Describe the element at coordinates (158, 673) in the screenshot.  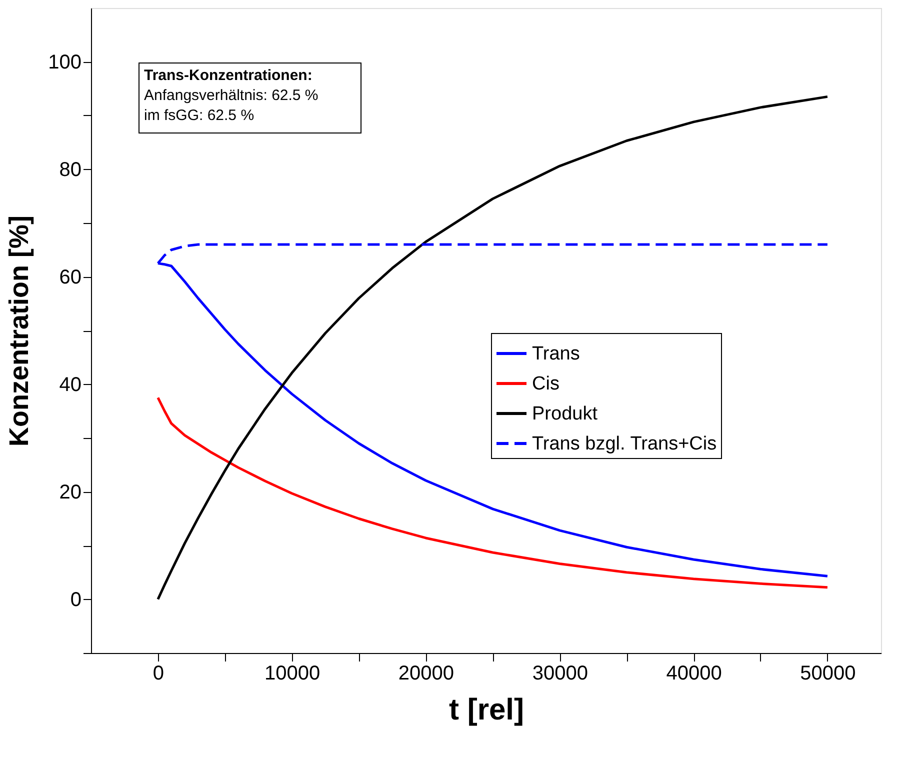
I see `x-tick-label: 0` at that location.